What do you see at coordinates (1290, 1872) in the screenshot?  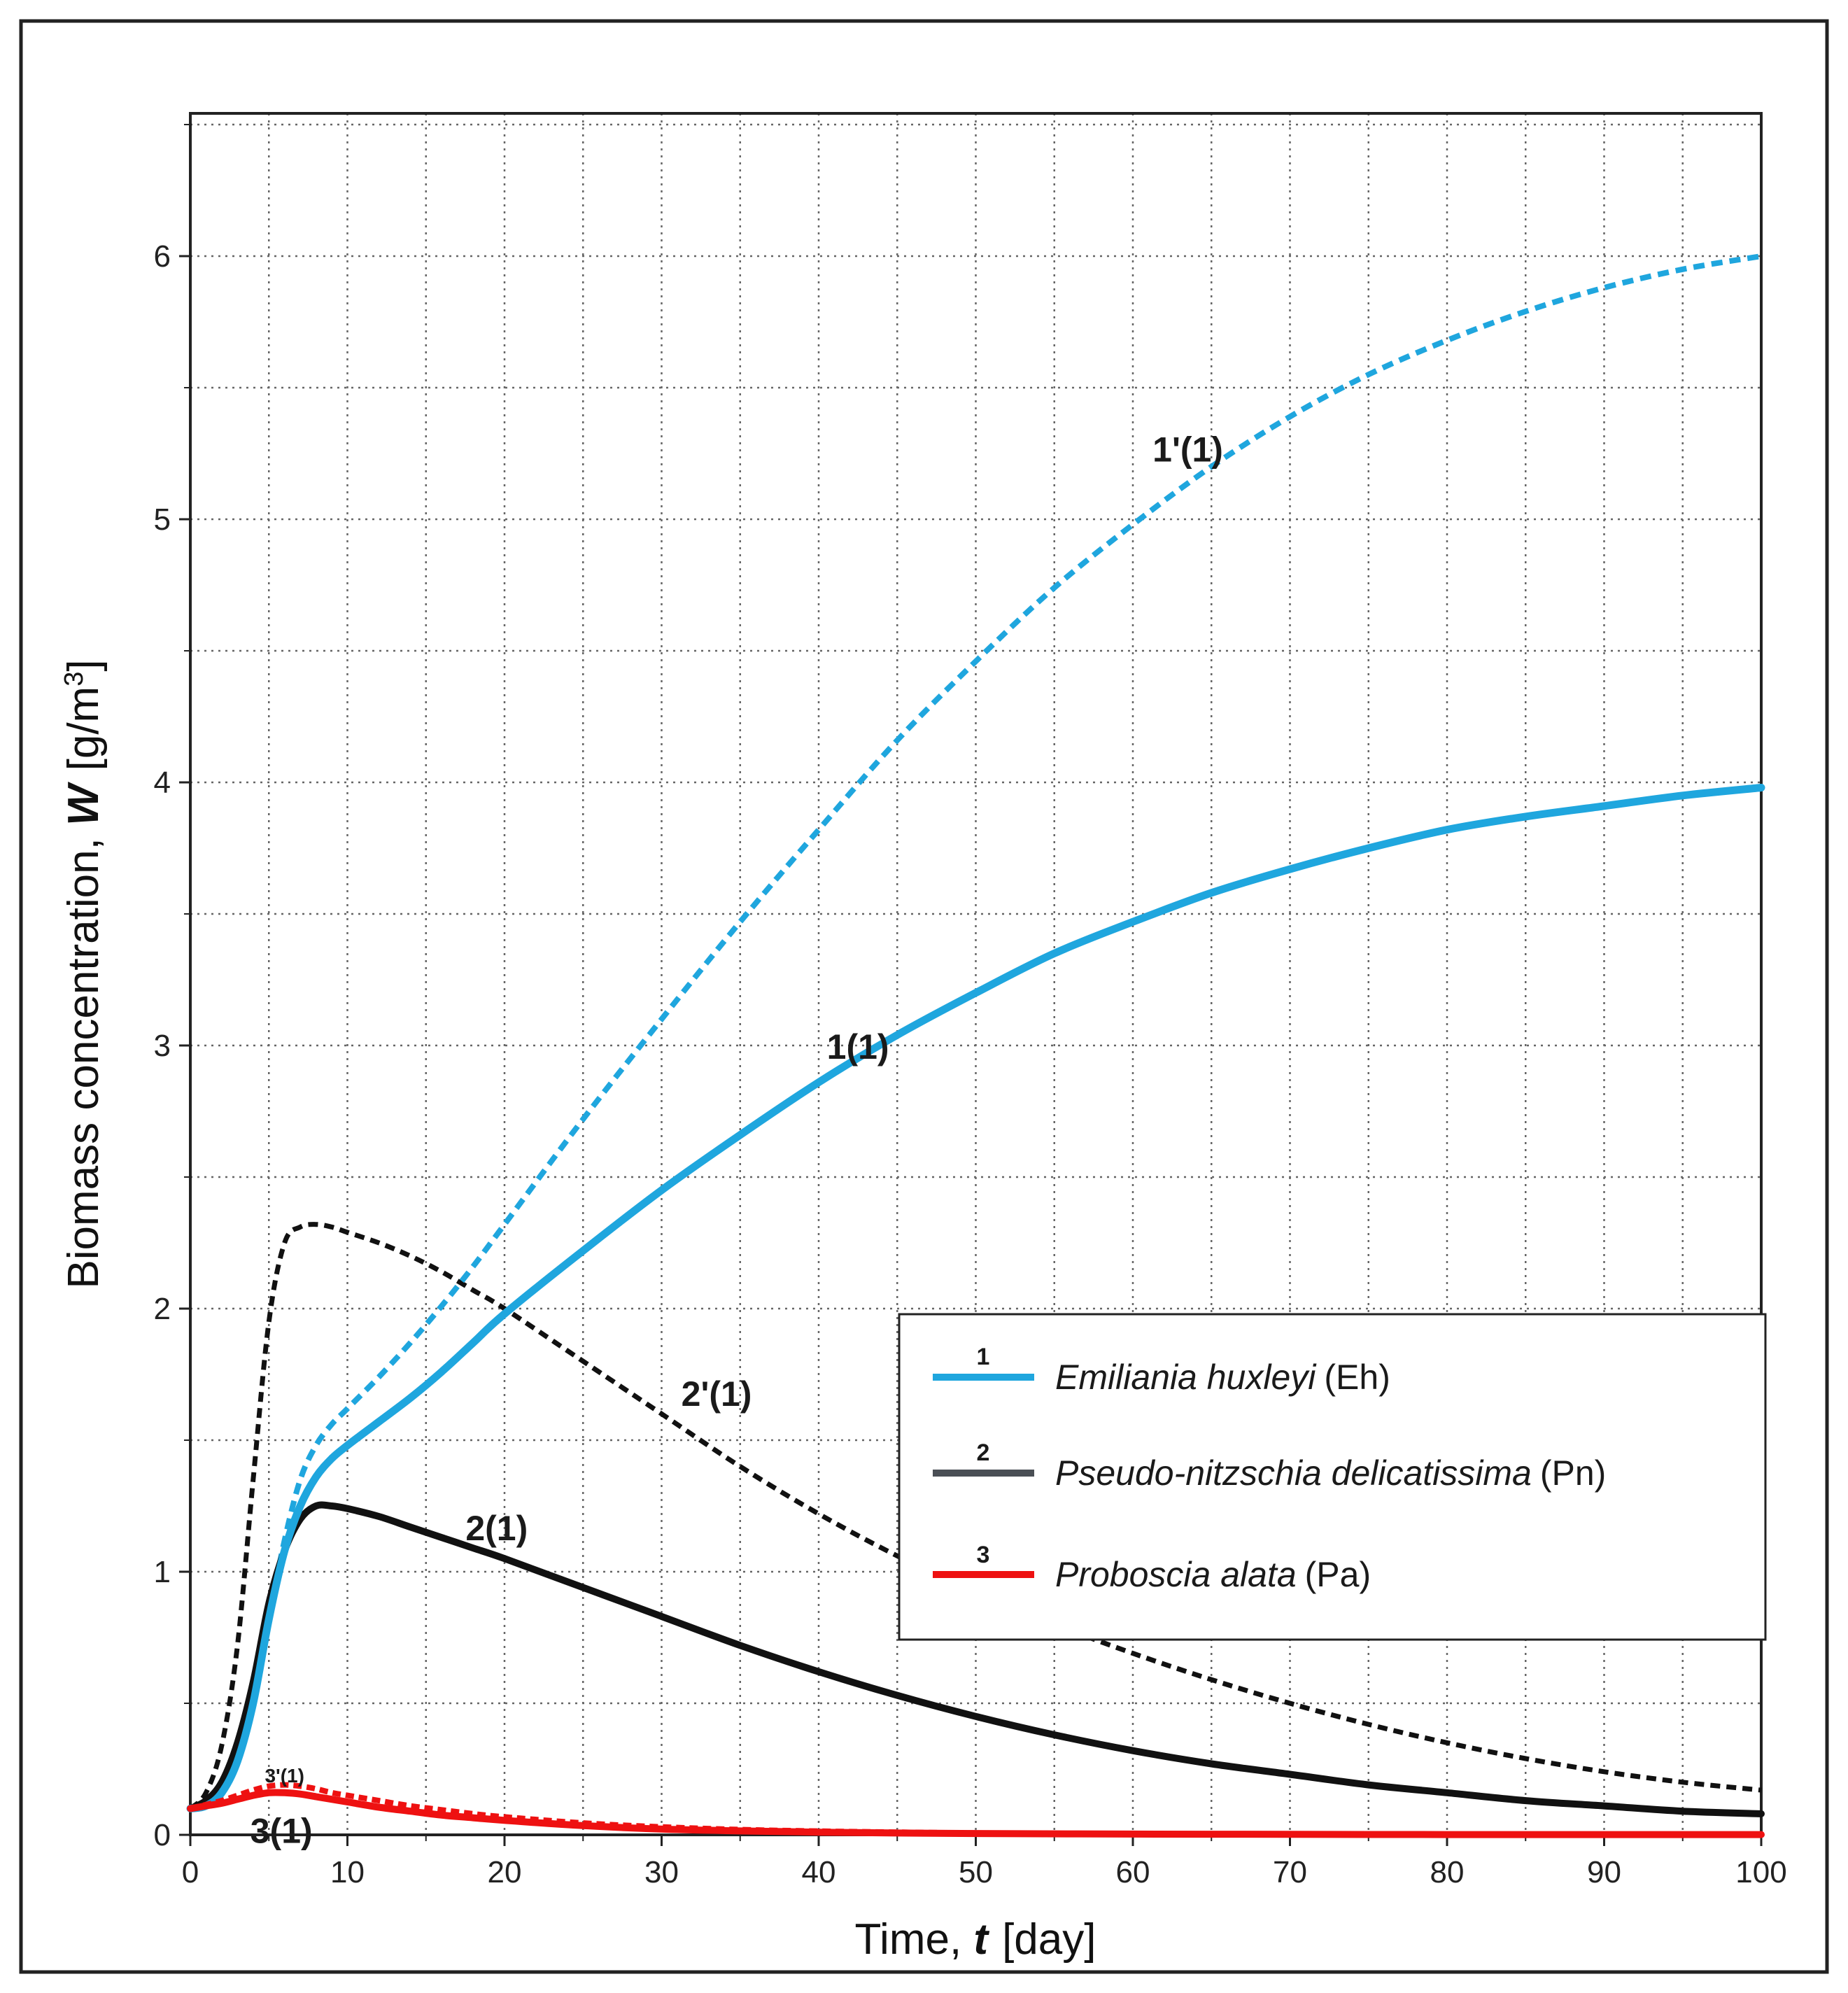 I see `x-tick-label: 70` at bounding box center [1290, 1872].